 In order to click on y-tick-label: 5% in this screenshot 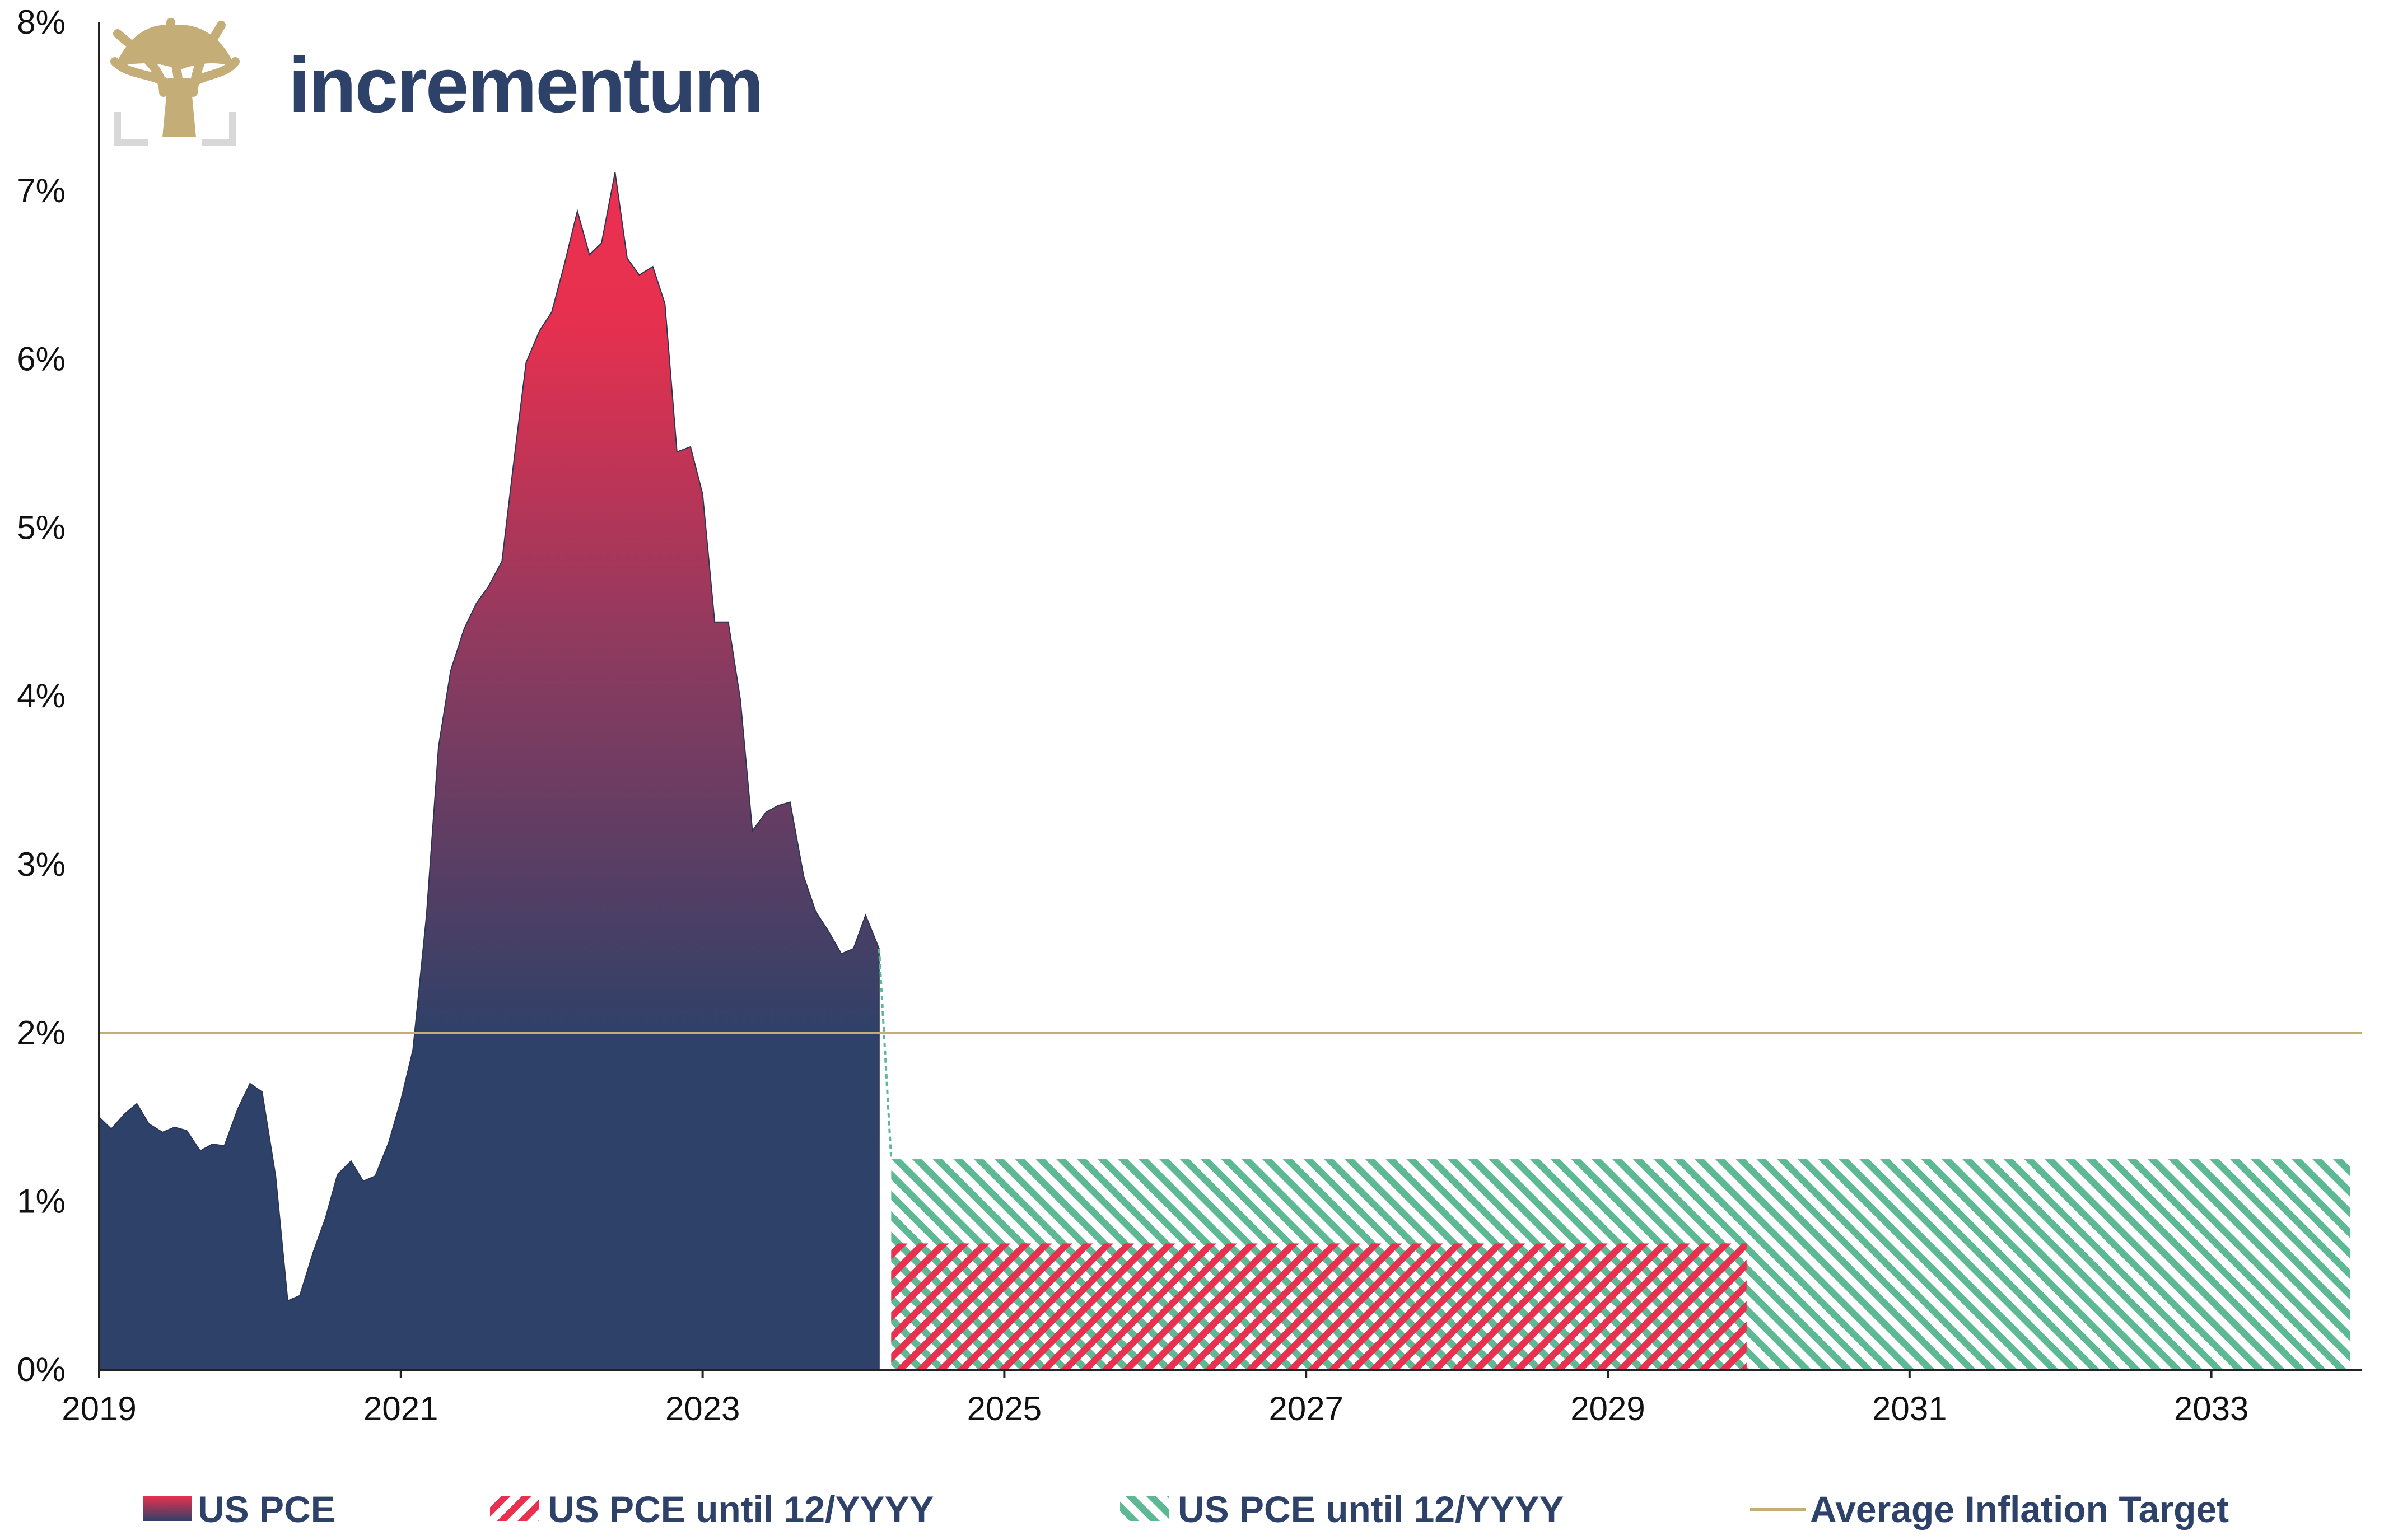, I will do `click(41, 527)`.